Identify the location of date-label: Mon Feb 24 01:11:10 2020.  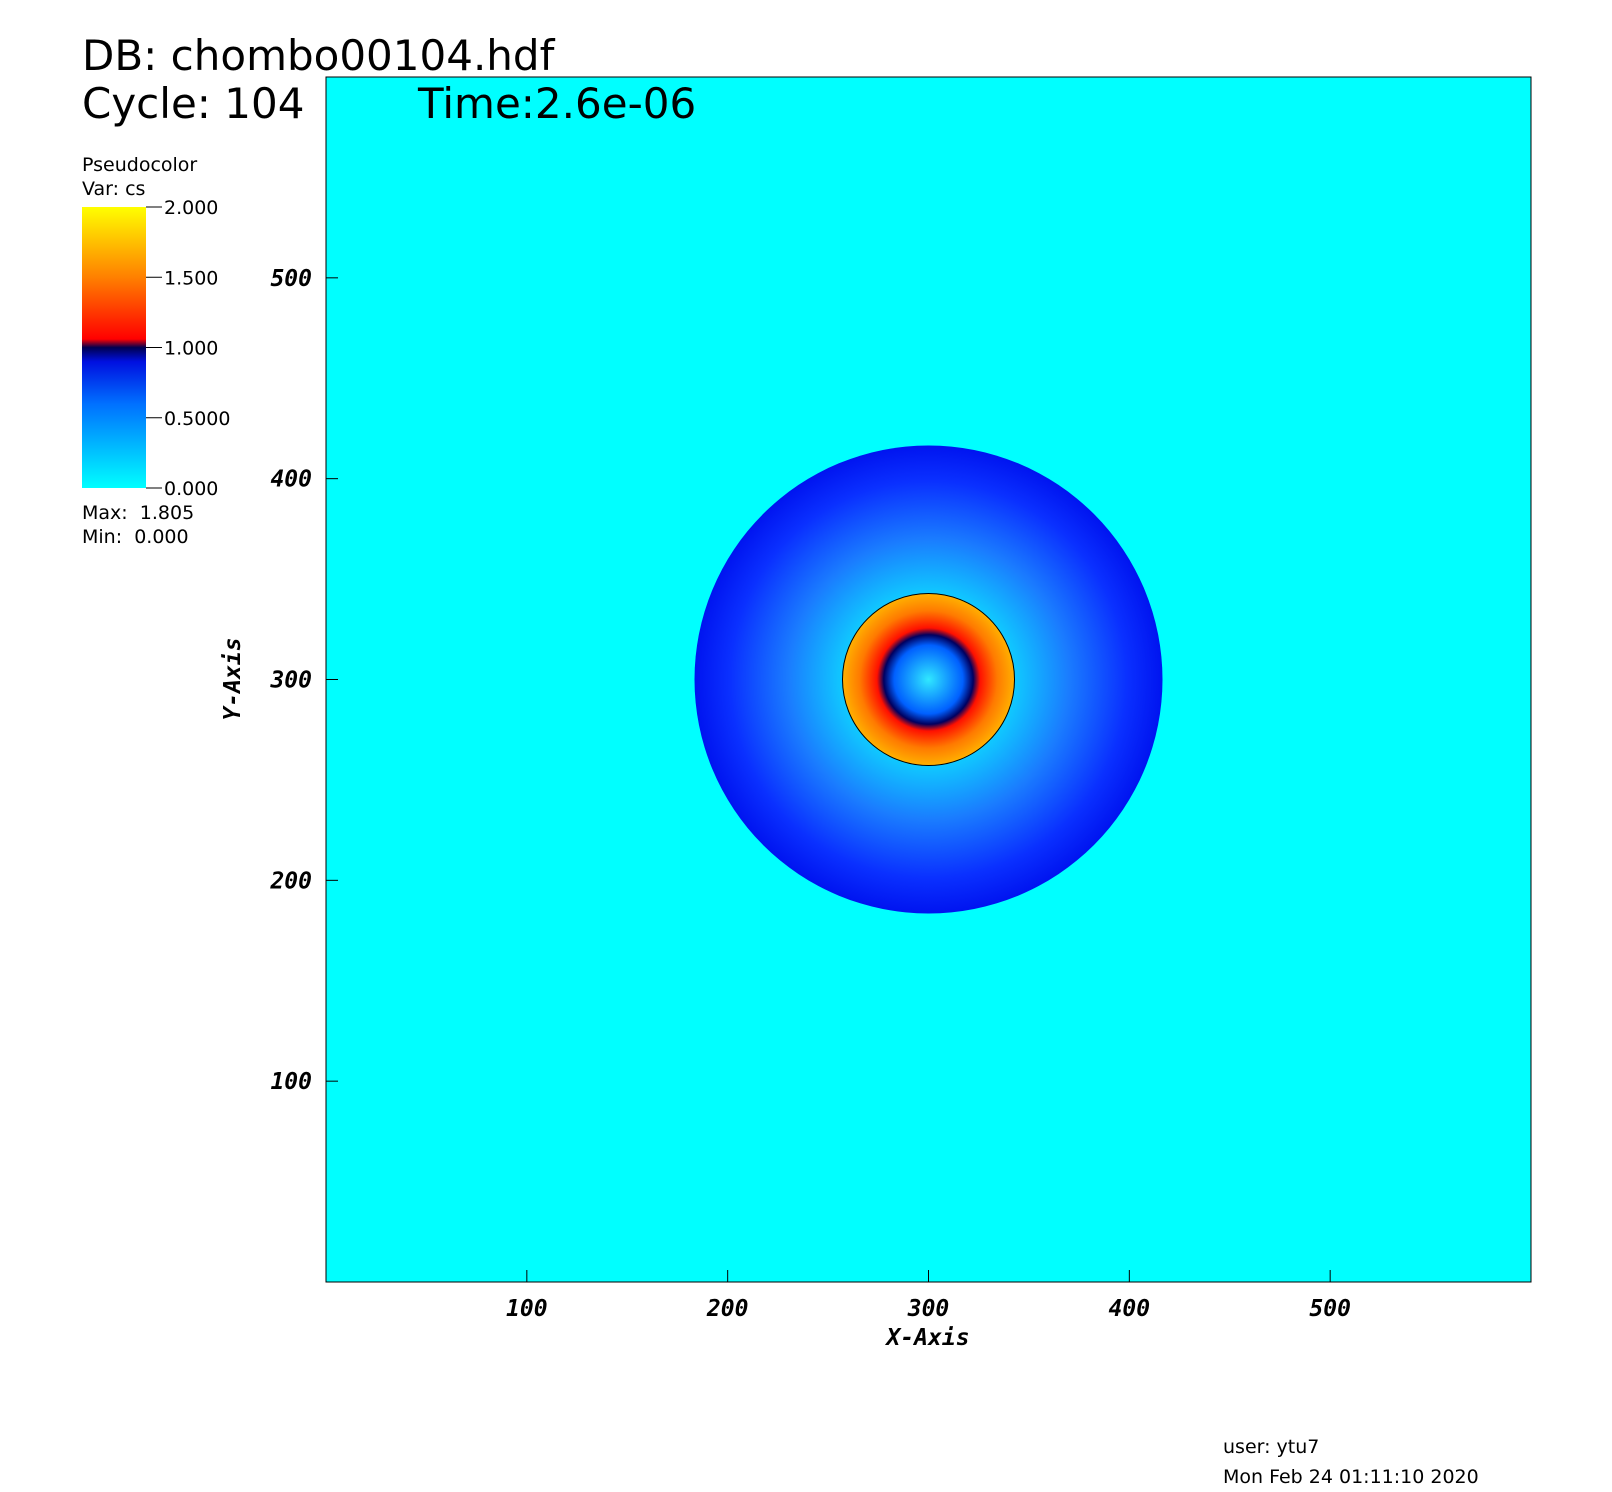
(1351, 1477).